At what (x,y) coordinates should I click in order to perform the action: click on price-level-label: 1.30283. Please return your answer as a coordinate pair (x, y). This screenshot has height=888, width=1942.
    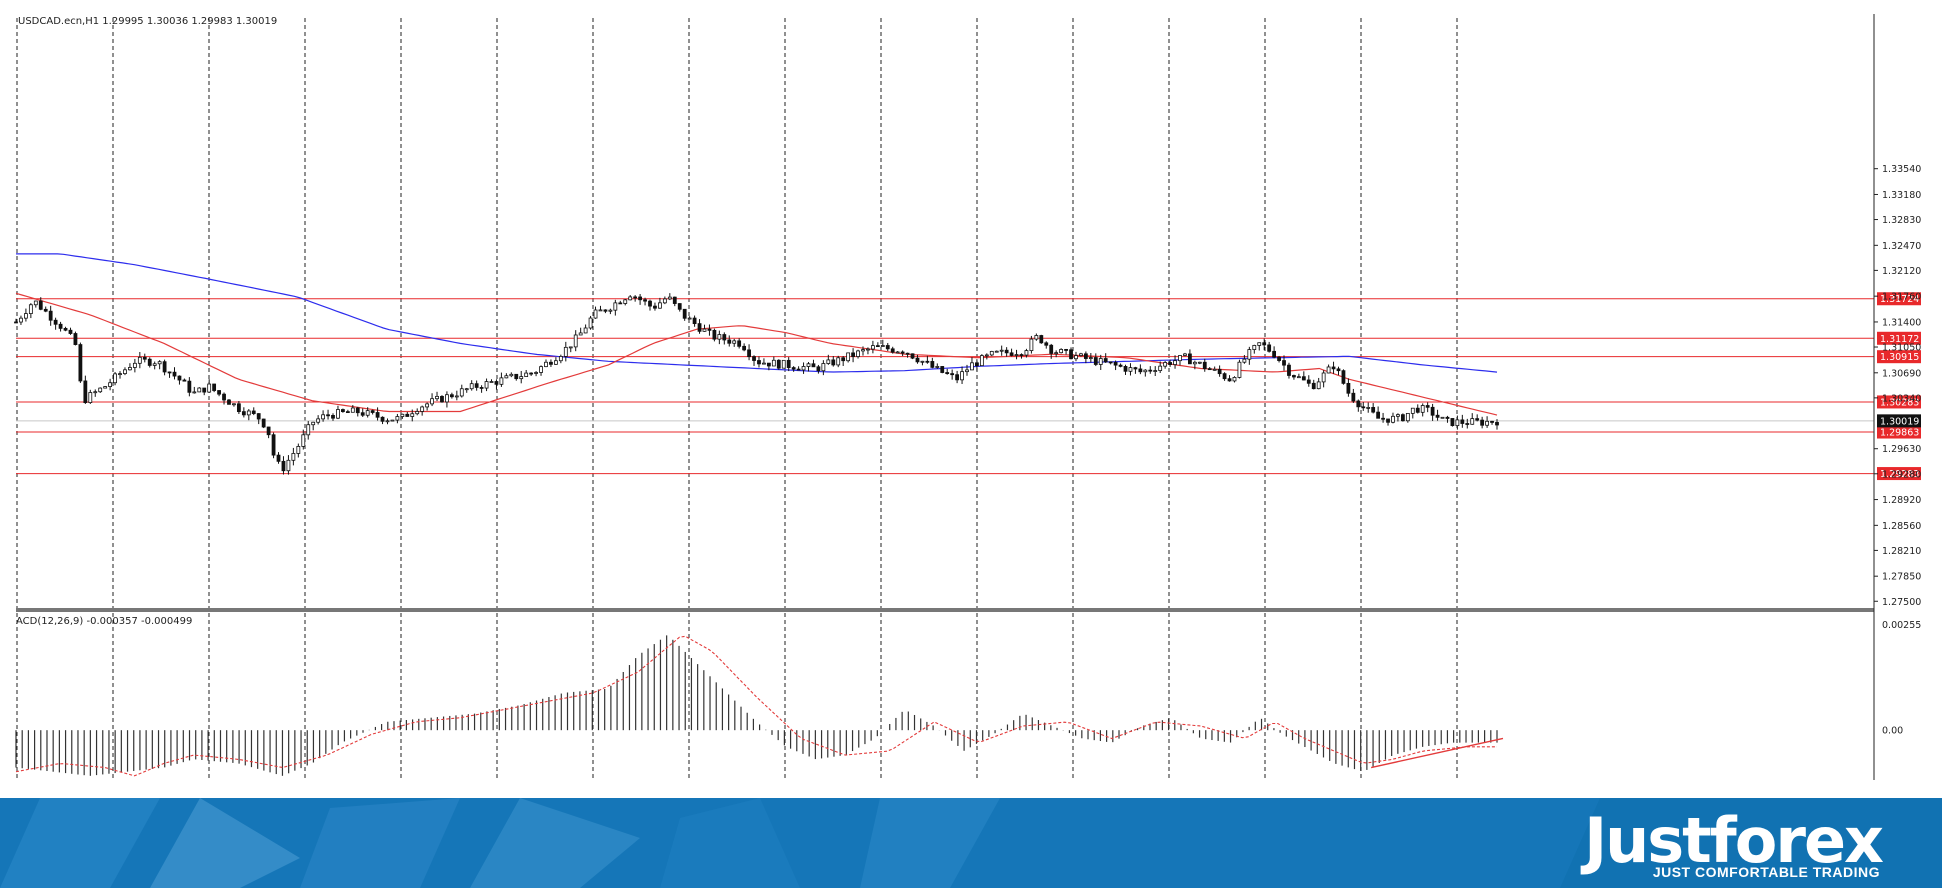
    Looking at the image, I should click on (1899, 402).